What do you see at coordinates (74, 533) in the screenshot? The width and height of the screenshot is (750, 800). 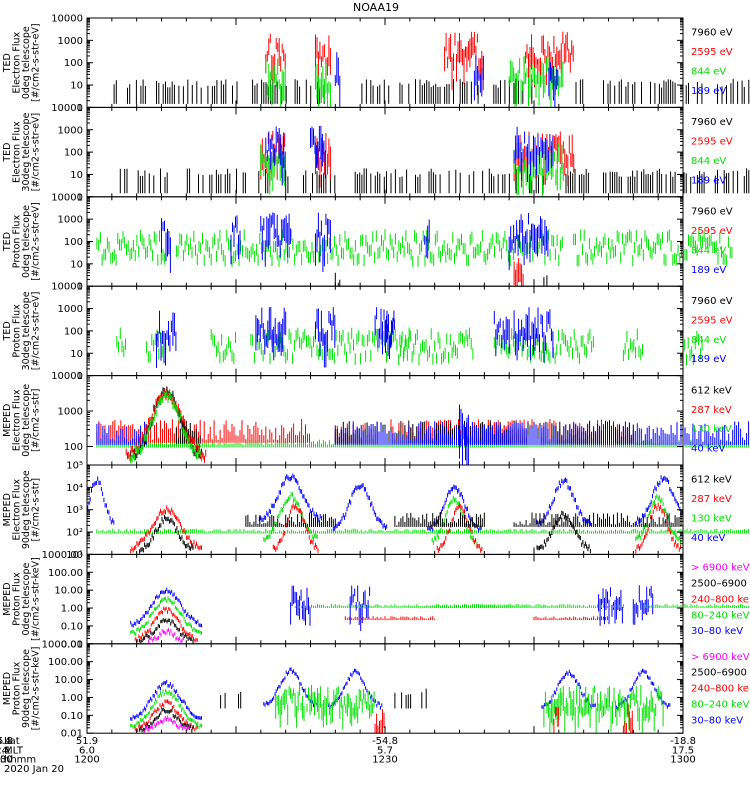 I see `y-tick-label: 10²` at bounding box center [74, 533].